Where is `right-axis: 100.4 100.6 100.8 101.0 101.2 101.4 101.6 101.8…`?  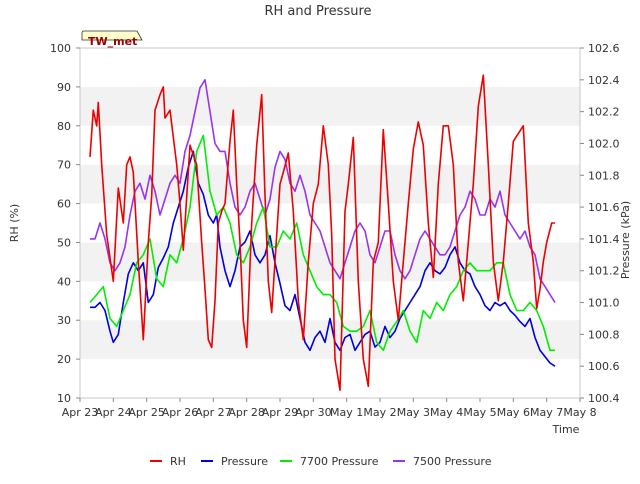
right-axis: 100.4 100.6 100.8 101.0 101.2 101.4 101.6 101.8… is located at coordinates (600, 223).